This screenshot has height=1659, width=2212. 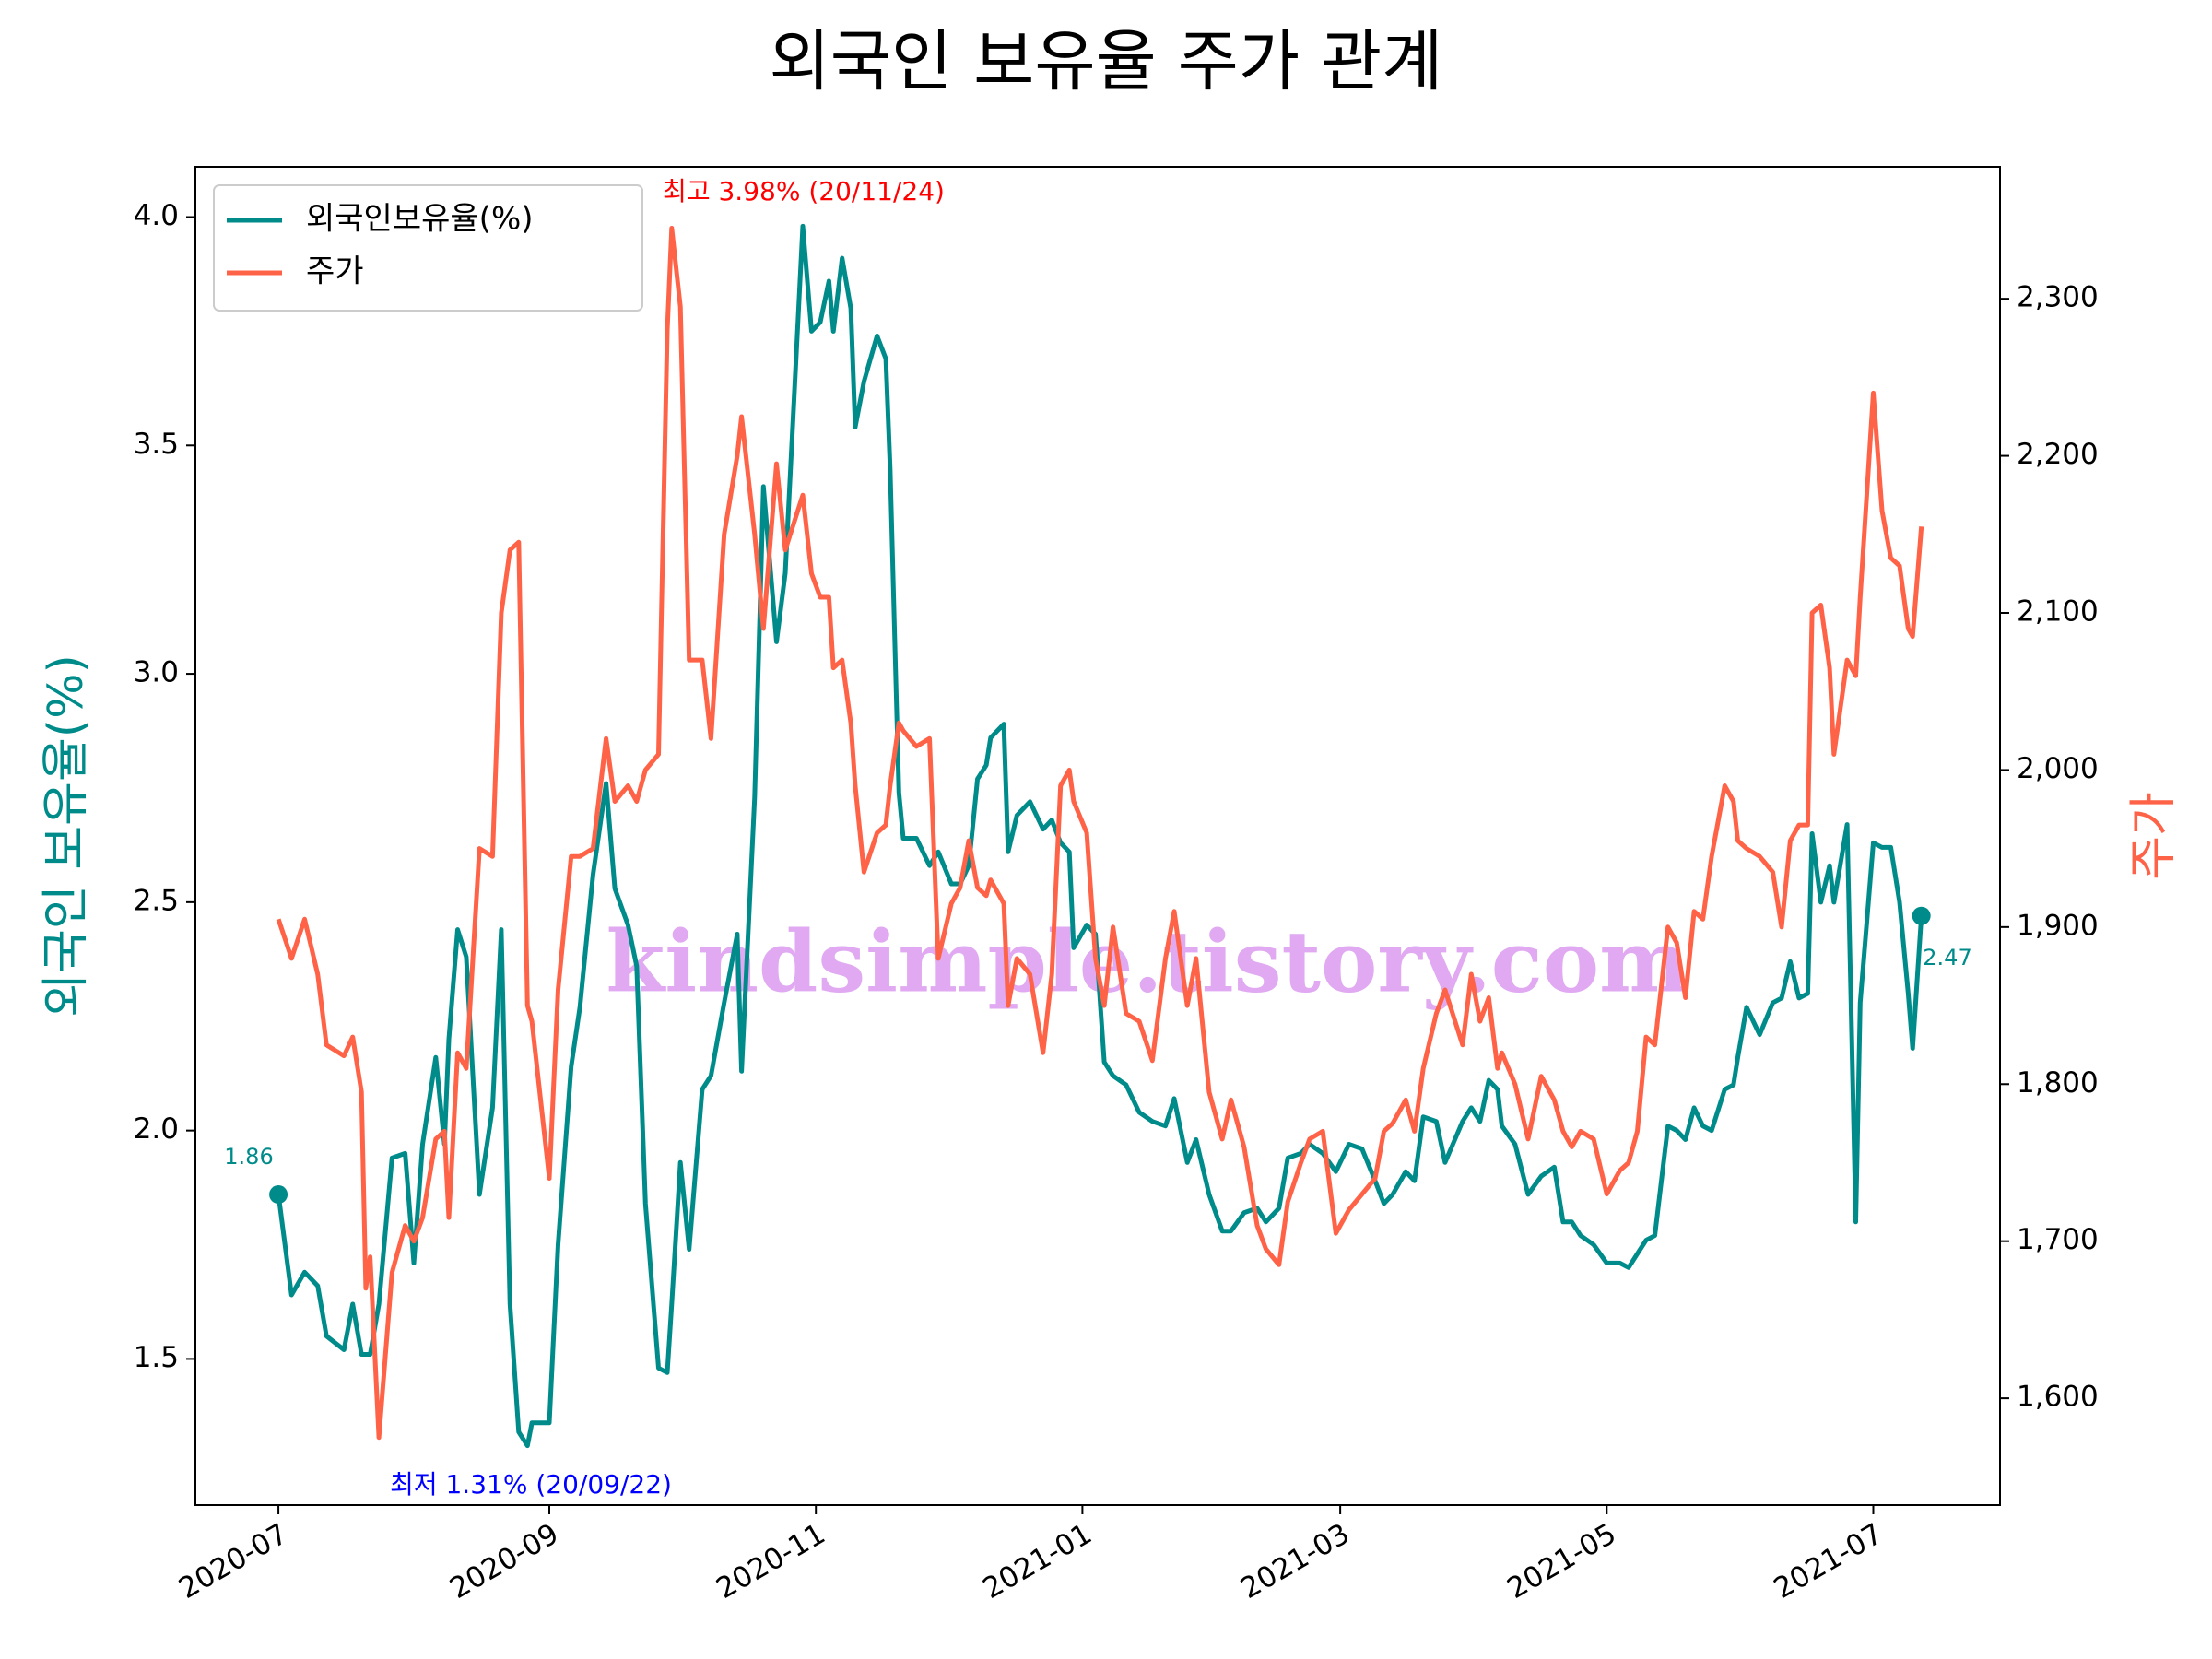 I want to click on legend-label: 주가, so click(x=335, y=271).